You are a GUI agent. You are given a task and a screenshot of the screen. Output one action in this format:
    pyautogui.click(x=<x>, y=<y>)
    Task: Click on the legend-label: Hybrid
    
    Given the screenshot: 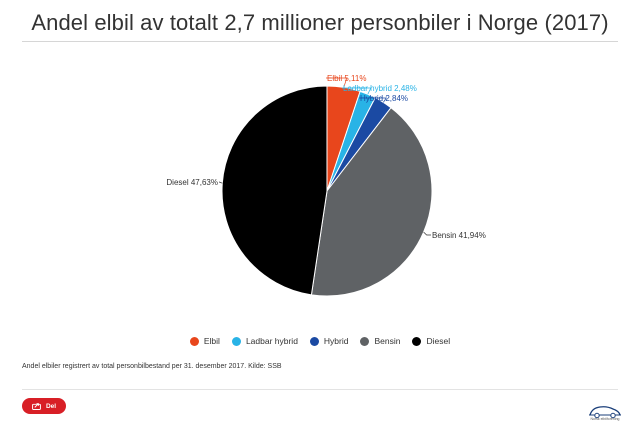 What is the action you would take?
    pyautogui.click(x=336, y=341)
    